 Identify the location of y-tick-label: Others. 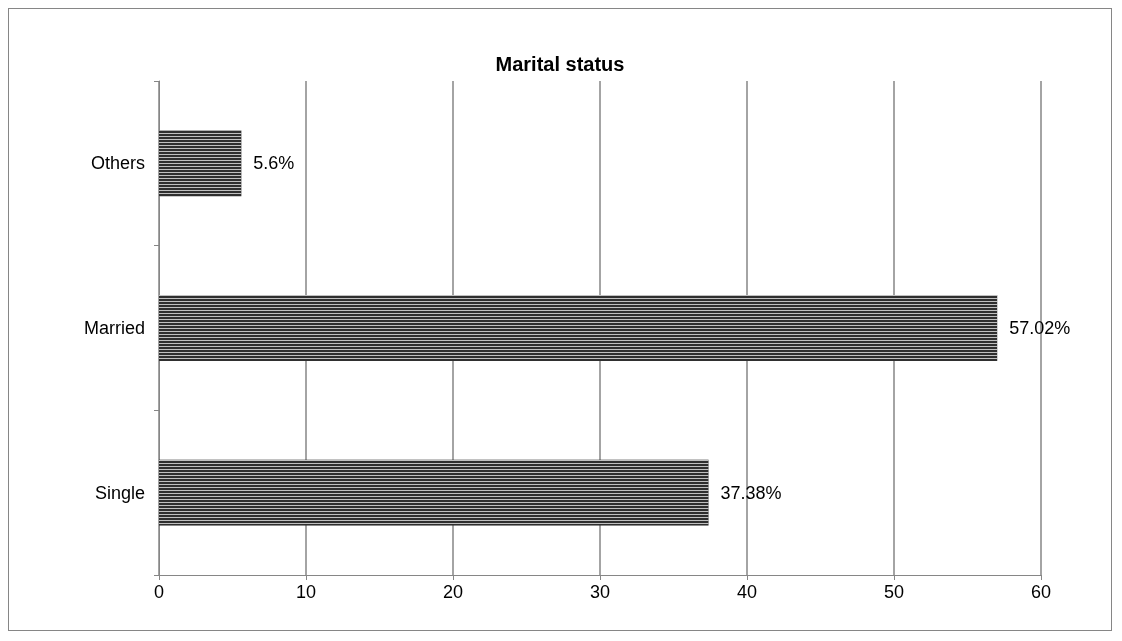
(117, 163).